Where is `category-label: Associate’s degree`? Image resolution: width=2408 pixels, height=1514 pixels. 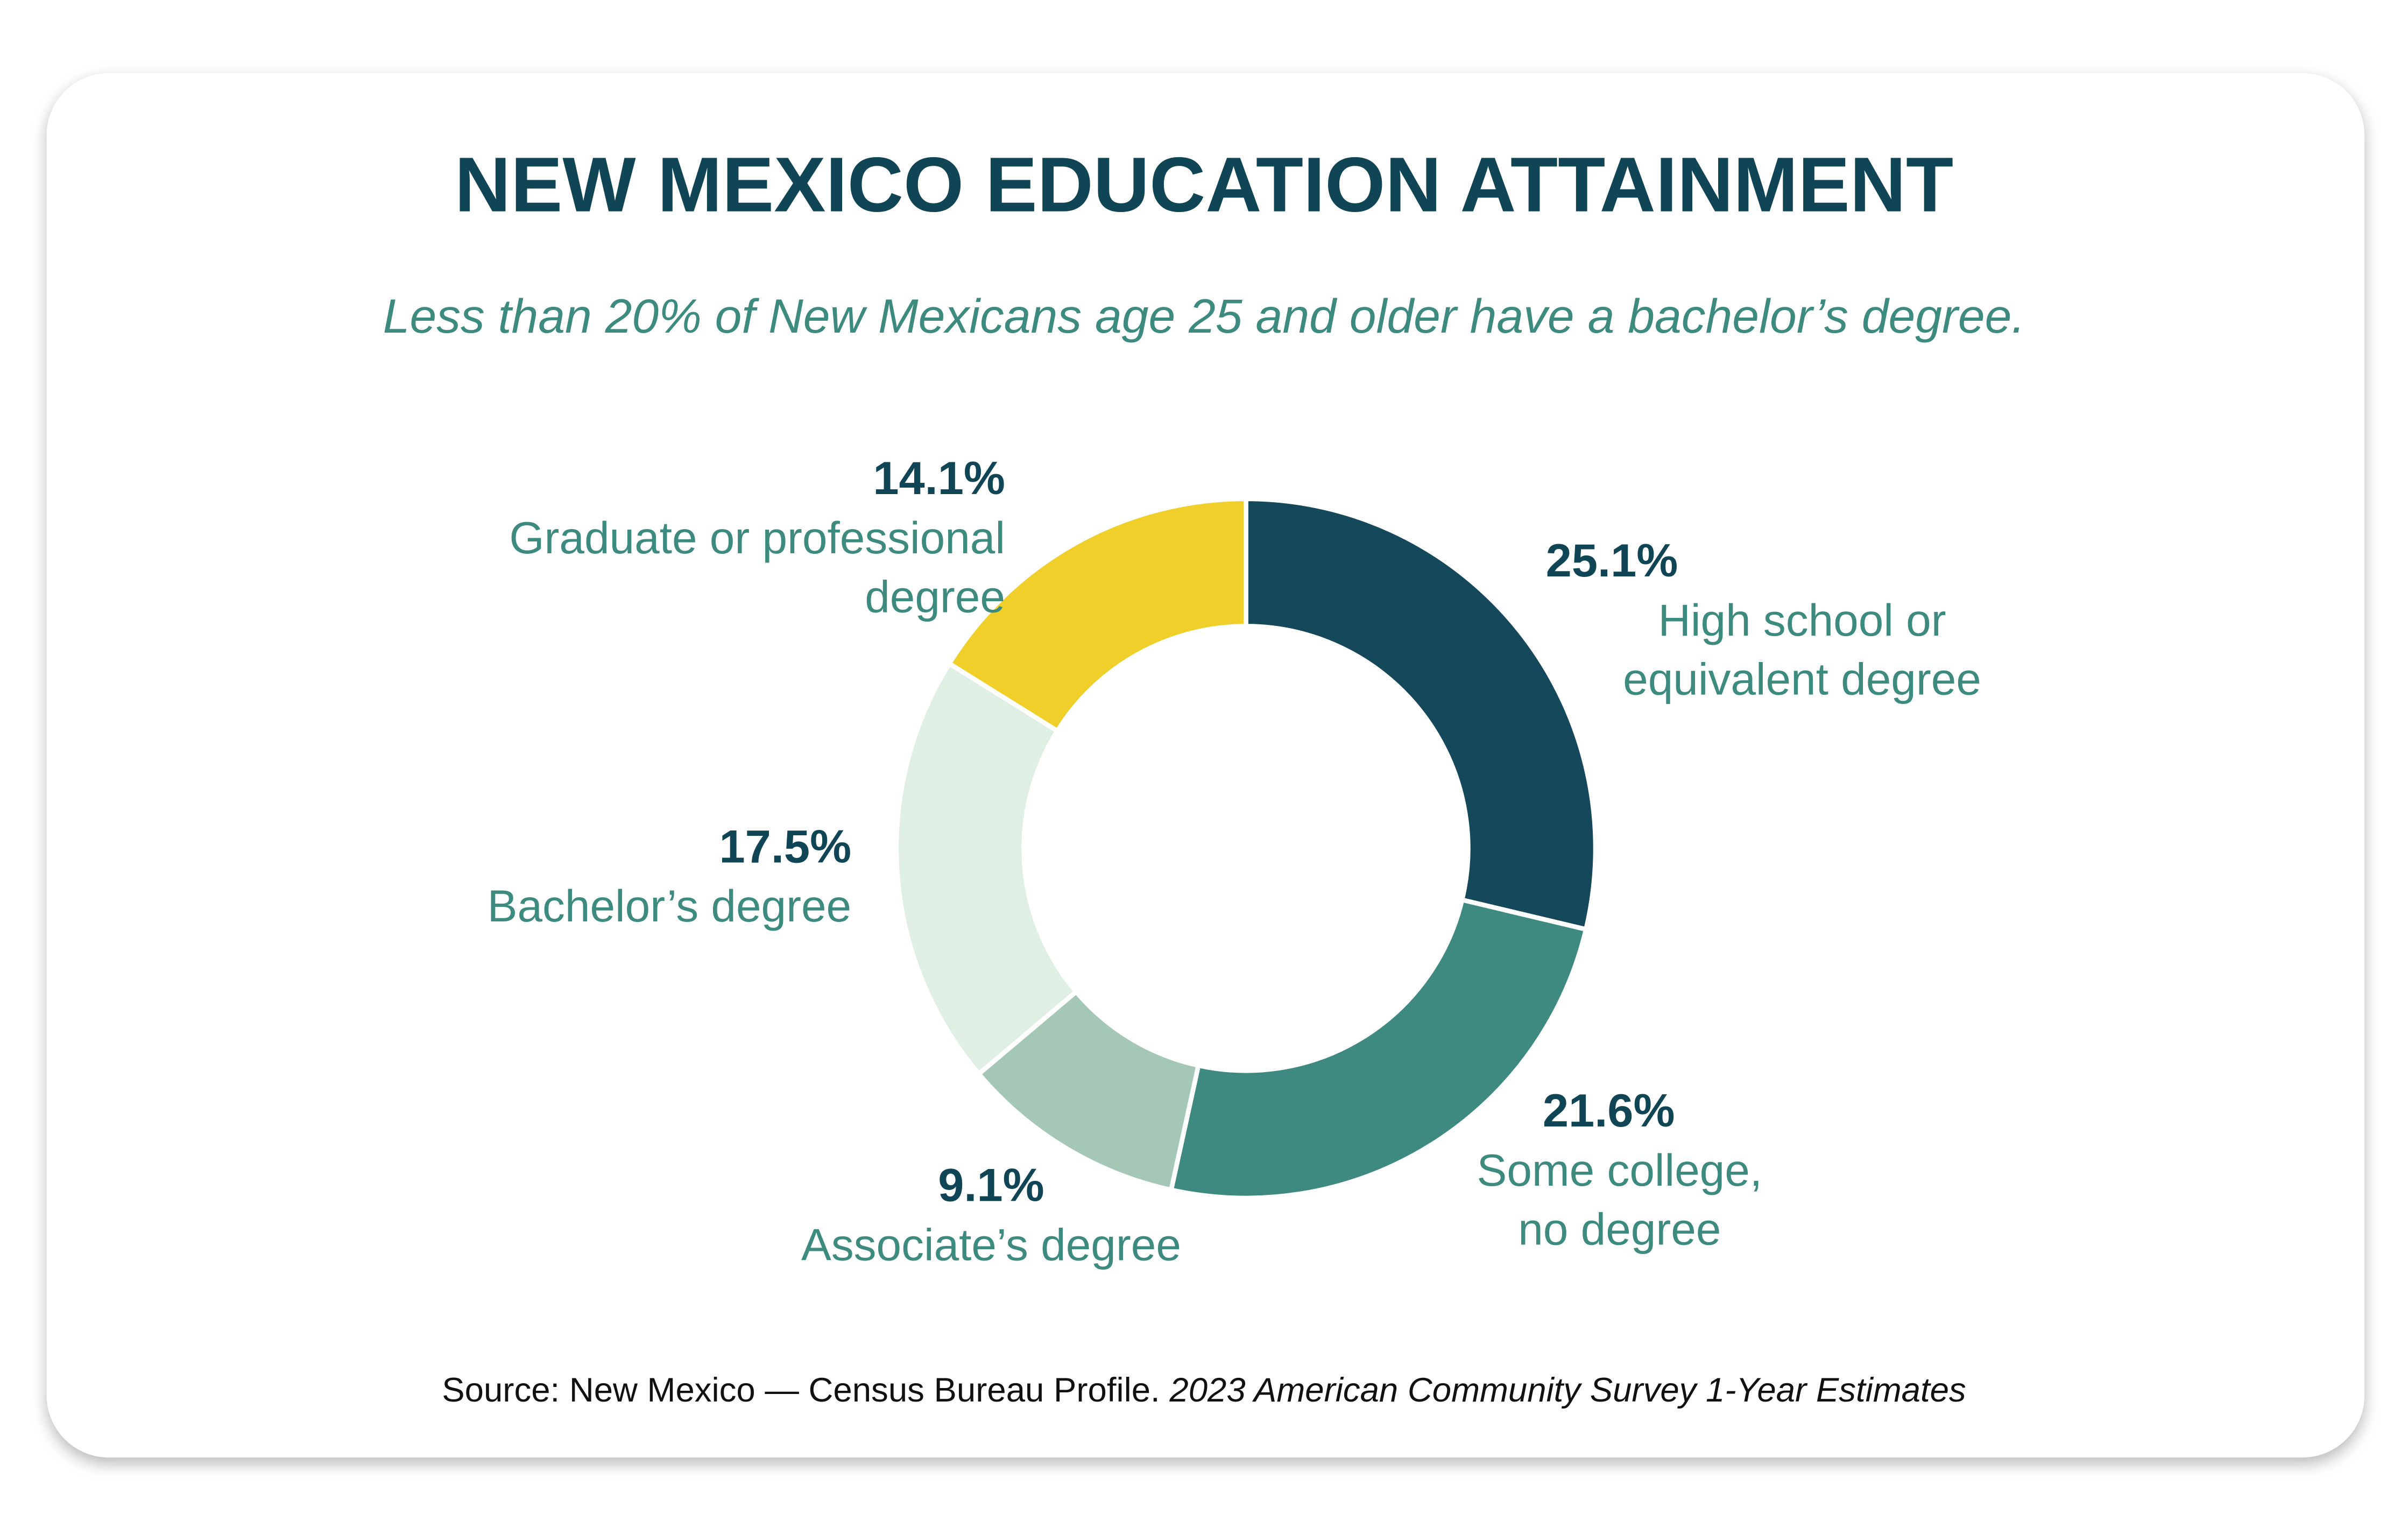 category-label: Associate’s degree is located at coordinates (991, 1246).